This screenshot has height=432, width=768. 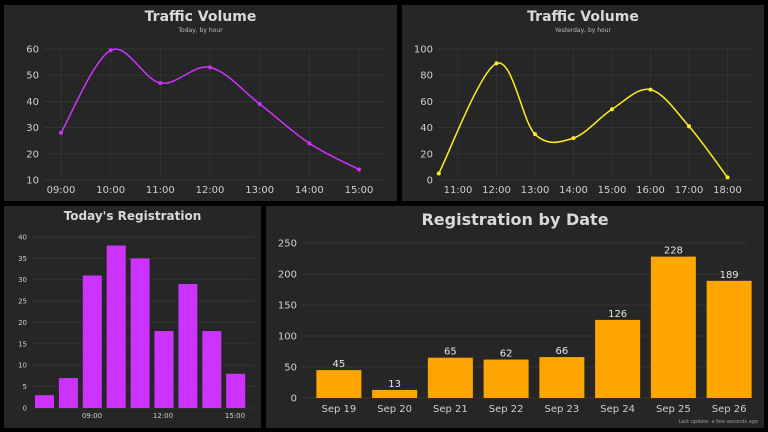 I want to click on traffic-yesterday-subtitle: Yesterday, by hour, so click(x=583, y=30).